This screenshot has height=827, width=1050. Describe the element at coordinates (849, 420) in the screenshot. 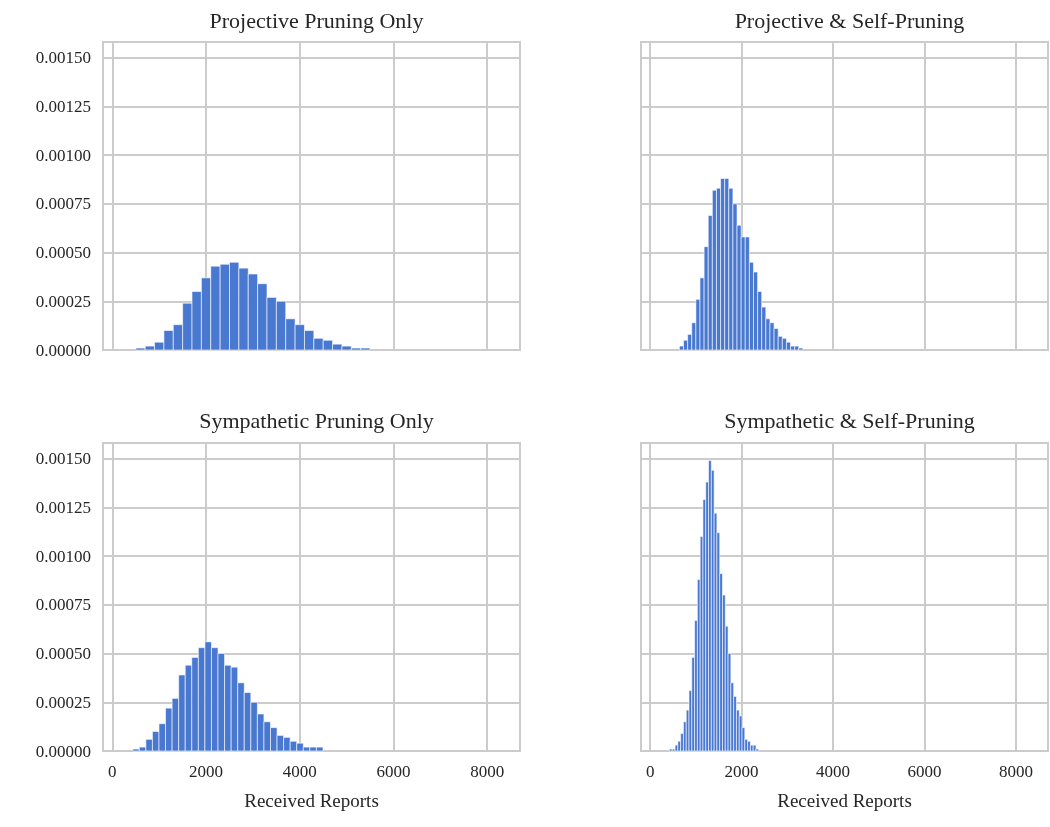

I see `chart-title: Sympathetic & Self-Pruning` at that location.